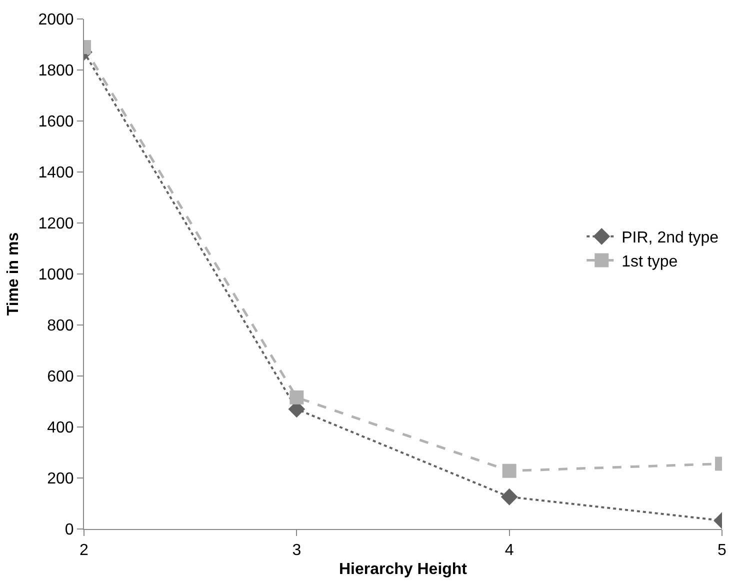  Describe the element at coordinates (56, 122) in the screenshot. I see `y-tick-label: 1600` at that location.